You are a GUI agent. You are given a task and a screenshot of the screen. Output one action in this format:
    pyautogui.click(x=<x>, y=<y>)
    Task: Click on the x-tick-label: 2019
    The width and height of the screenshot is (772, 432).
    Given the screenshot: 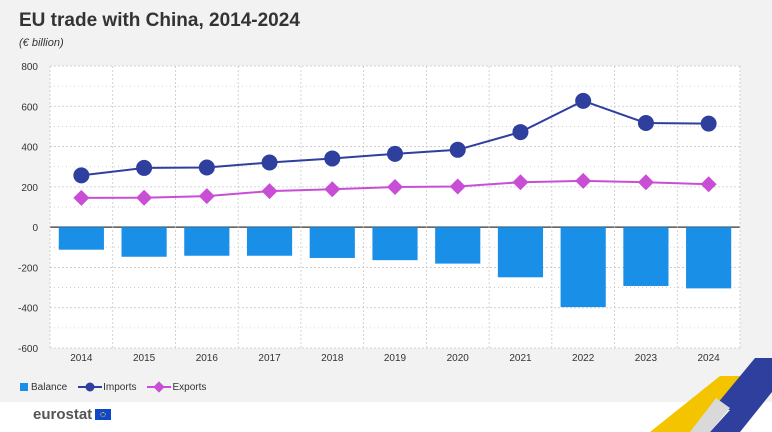 What is the action you would take?
    pyautogui.click(x=395, y=358)
    